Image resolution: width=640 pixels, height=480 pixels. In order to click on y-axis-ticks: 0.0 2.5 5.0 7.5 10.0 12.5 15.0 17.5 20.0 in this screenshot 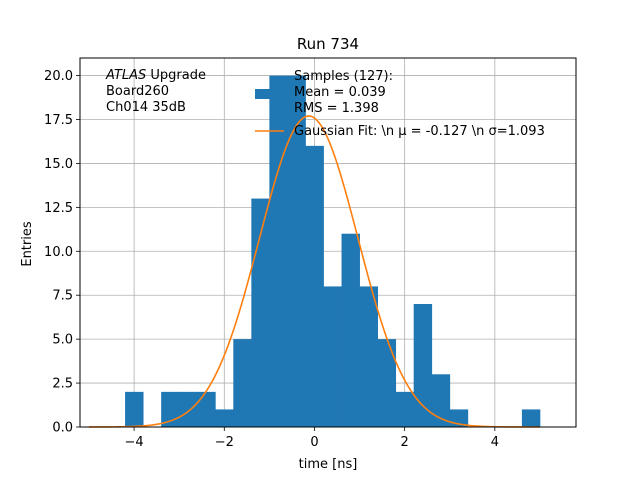, I will do `click(62, 252)`.